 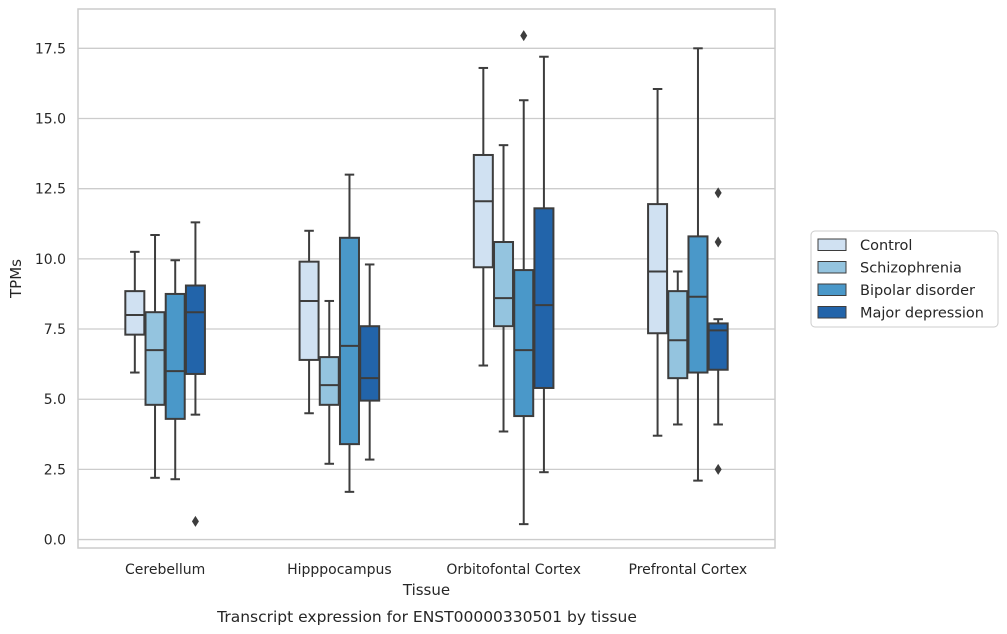 I want to click on y-tick-label: 2.5, so click(x=55, y=470).